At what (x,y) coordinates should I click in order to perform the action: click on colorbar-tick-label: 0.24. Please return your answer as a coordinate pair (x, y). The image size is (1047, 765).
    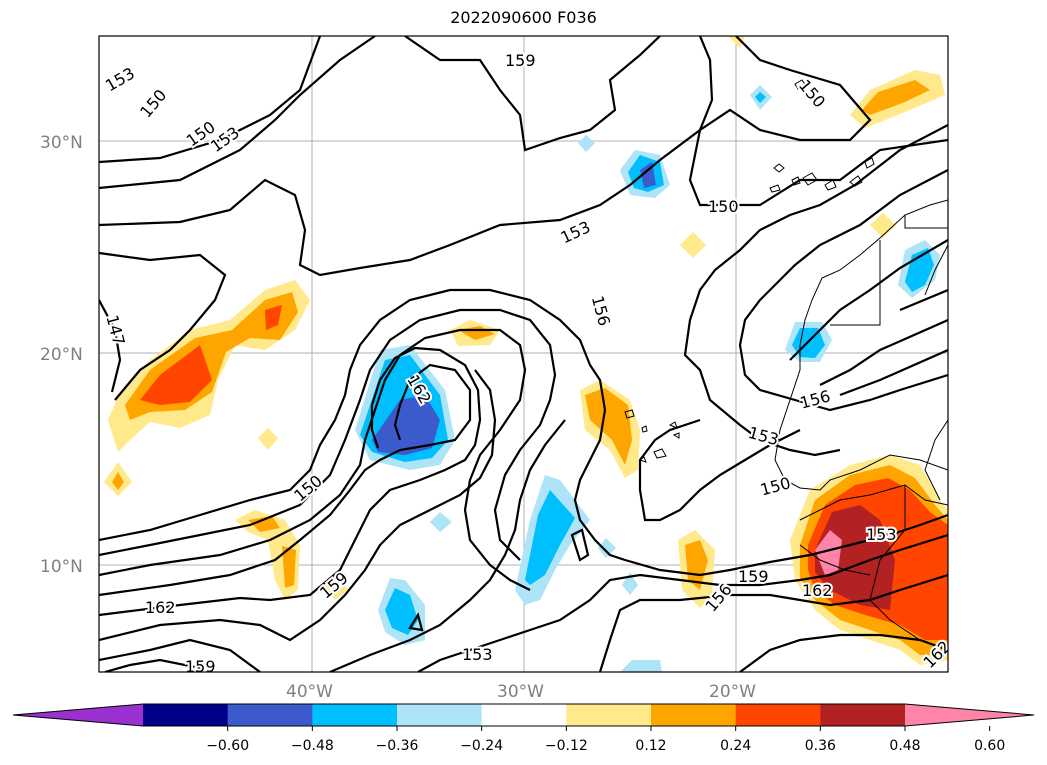
    Looking at the image, I should click on (735, 746).